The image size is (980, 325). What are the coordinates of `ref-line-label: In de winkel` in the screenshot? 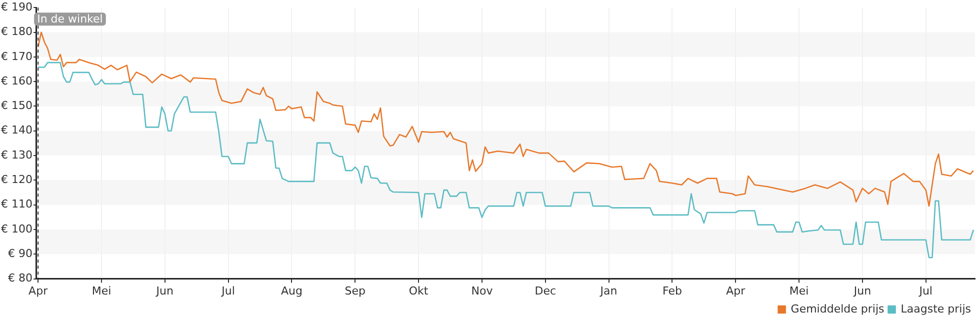 It's located at (70, 19).